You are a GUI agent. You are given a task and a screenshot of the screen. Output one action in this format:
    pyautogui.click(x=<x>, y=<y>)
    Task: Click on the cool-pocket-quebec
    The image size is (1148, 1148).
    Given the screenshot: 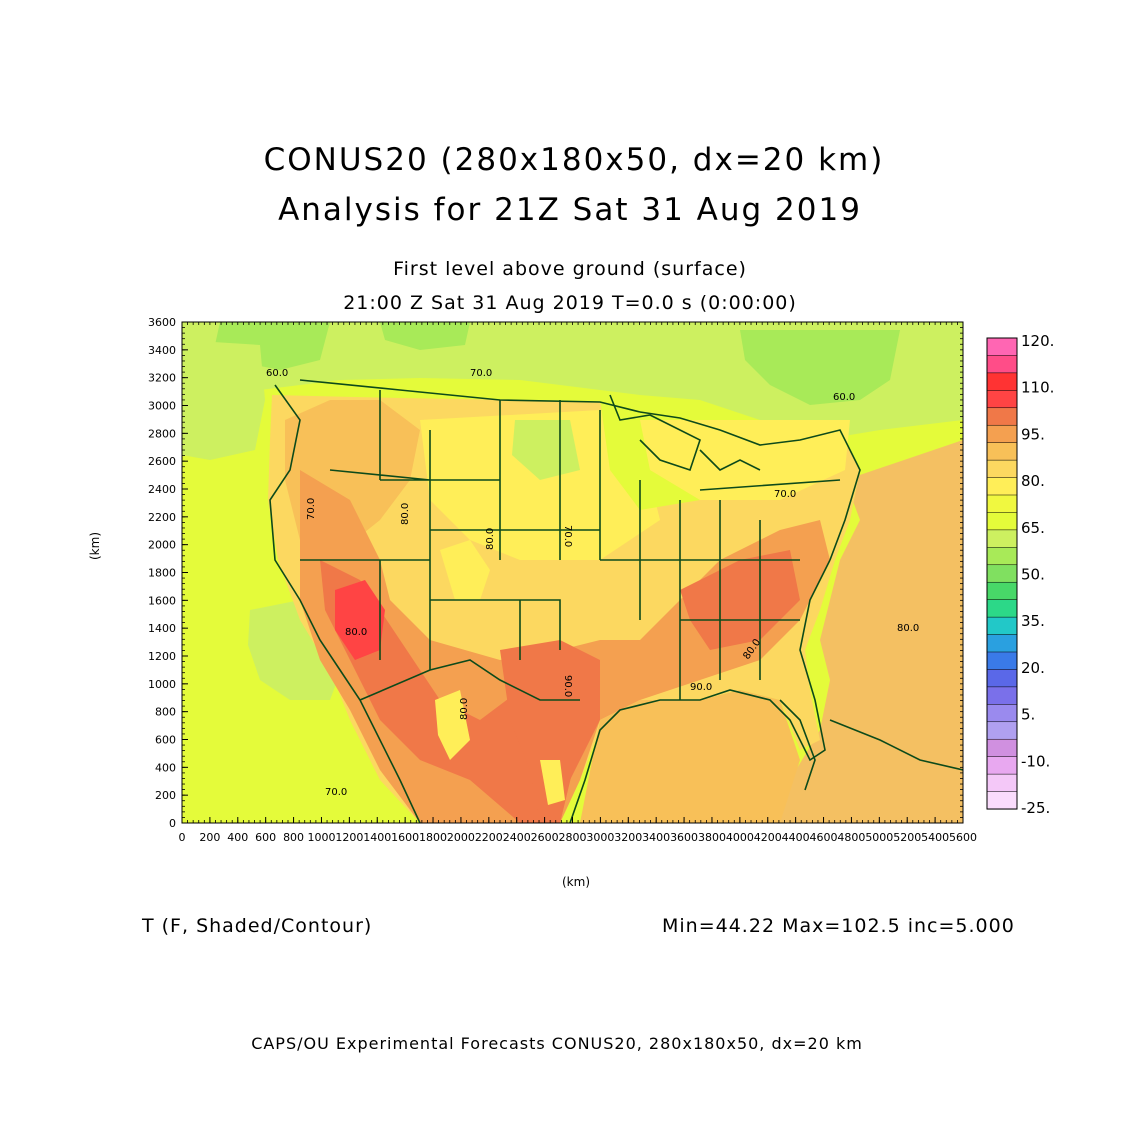 What is the action you would take?
    pyautogui.click(x=820, y=367)
    